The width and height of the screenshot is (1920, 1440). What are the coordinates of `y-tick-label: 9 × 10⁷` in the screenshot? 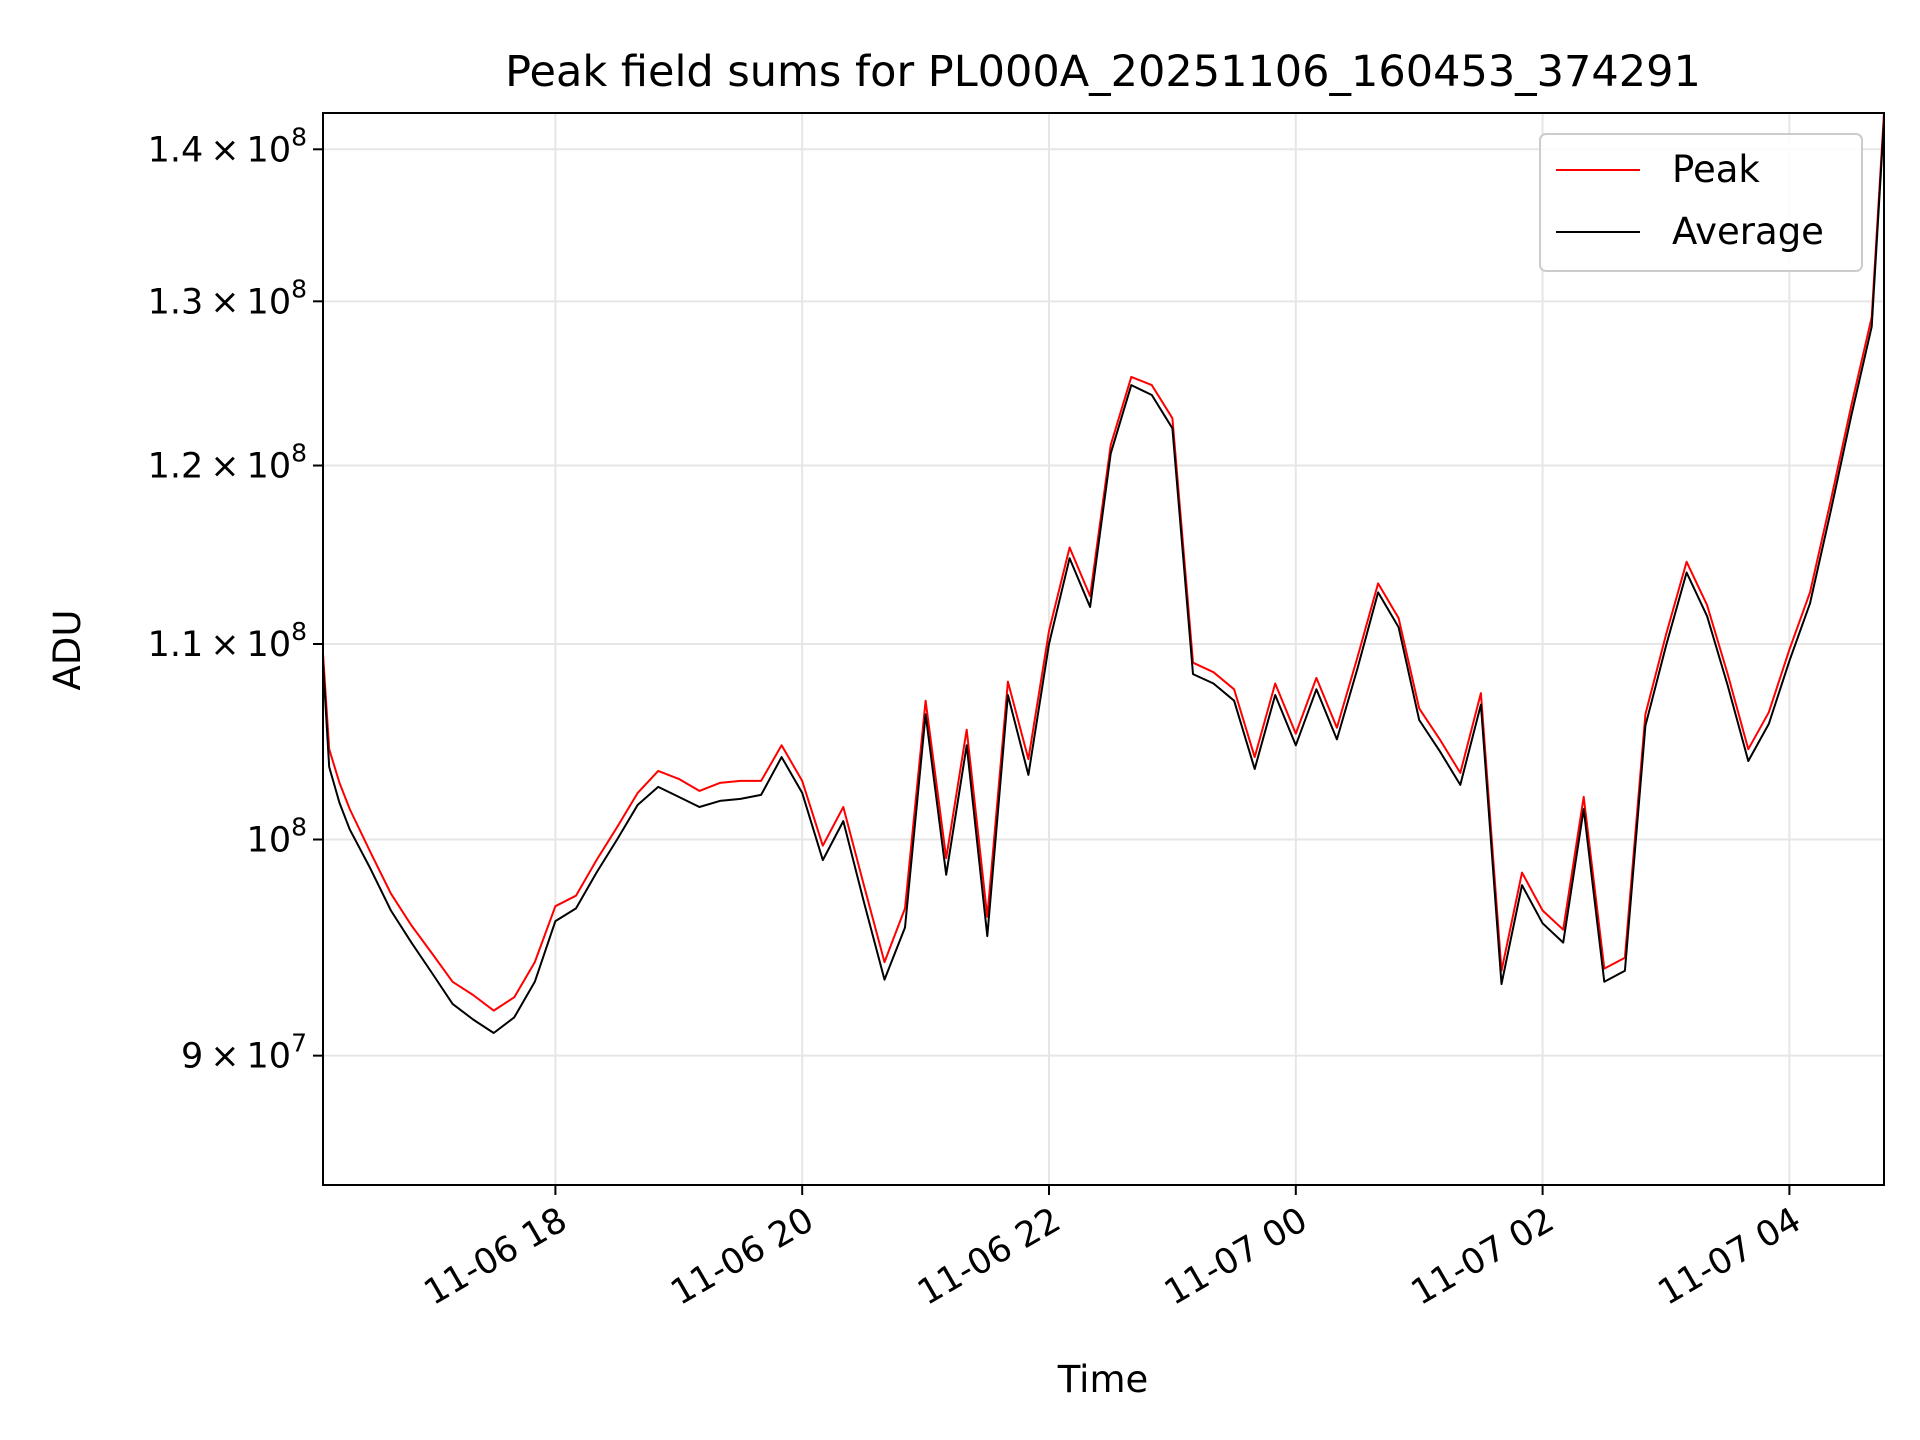 It's located at (244, 1053).